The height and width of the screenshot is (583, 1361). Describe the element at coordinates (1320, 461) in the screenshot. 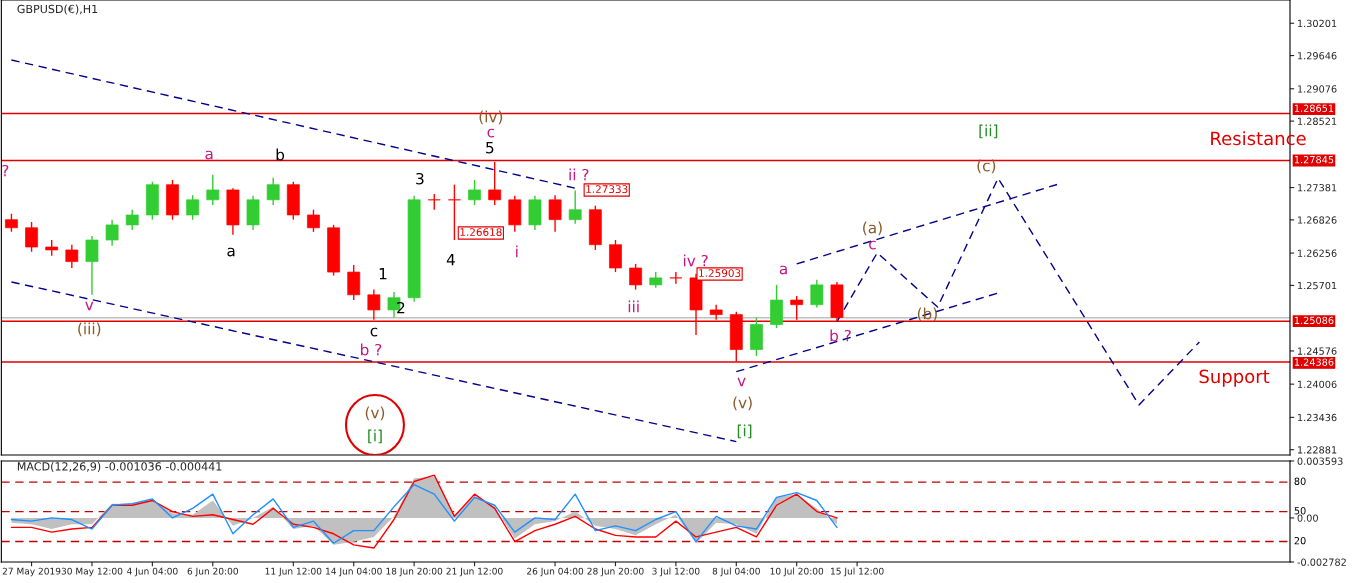

I see `y-tick-label: 0.003593` at that location.